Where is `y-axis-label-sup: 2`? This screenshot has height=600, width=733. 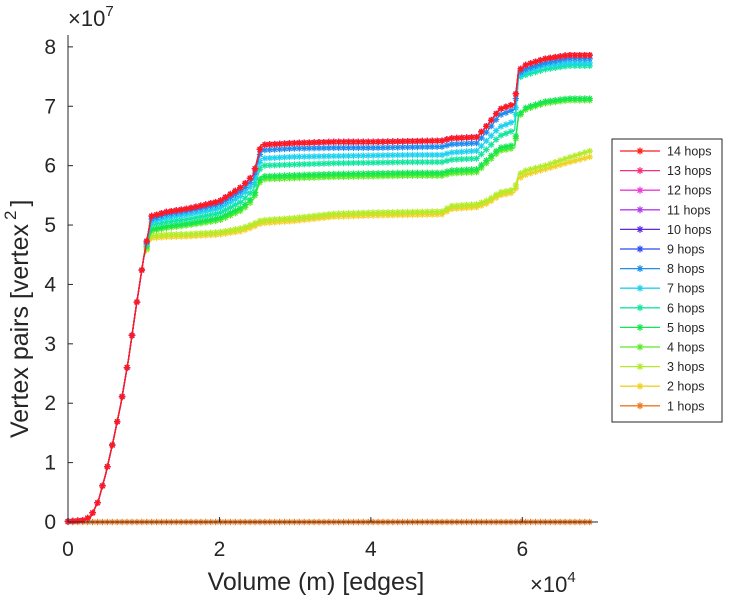
y-axis-label-sup: 2 is located at coordinates (10, 215).